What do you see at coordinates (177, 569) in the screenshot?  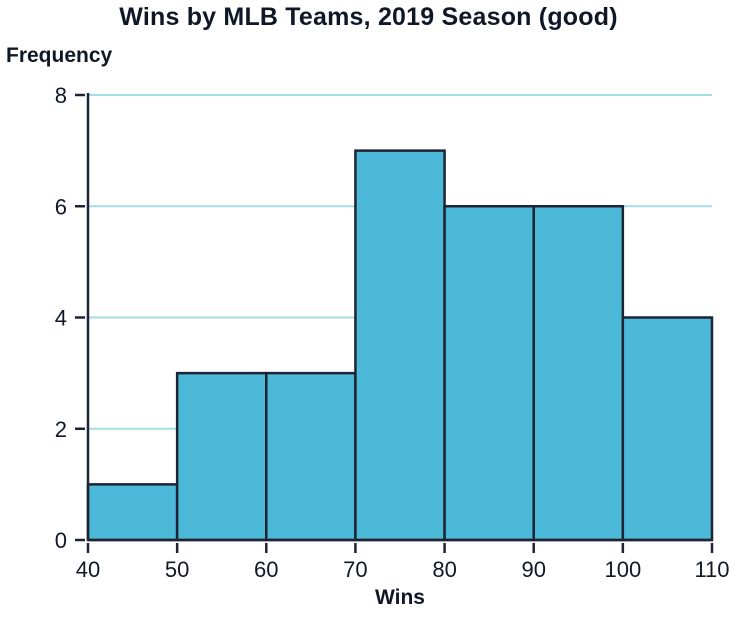 I see `x-tick-label: 50` at bounding box center [177, 569].